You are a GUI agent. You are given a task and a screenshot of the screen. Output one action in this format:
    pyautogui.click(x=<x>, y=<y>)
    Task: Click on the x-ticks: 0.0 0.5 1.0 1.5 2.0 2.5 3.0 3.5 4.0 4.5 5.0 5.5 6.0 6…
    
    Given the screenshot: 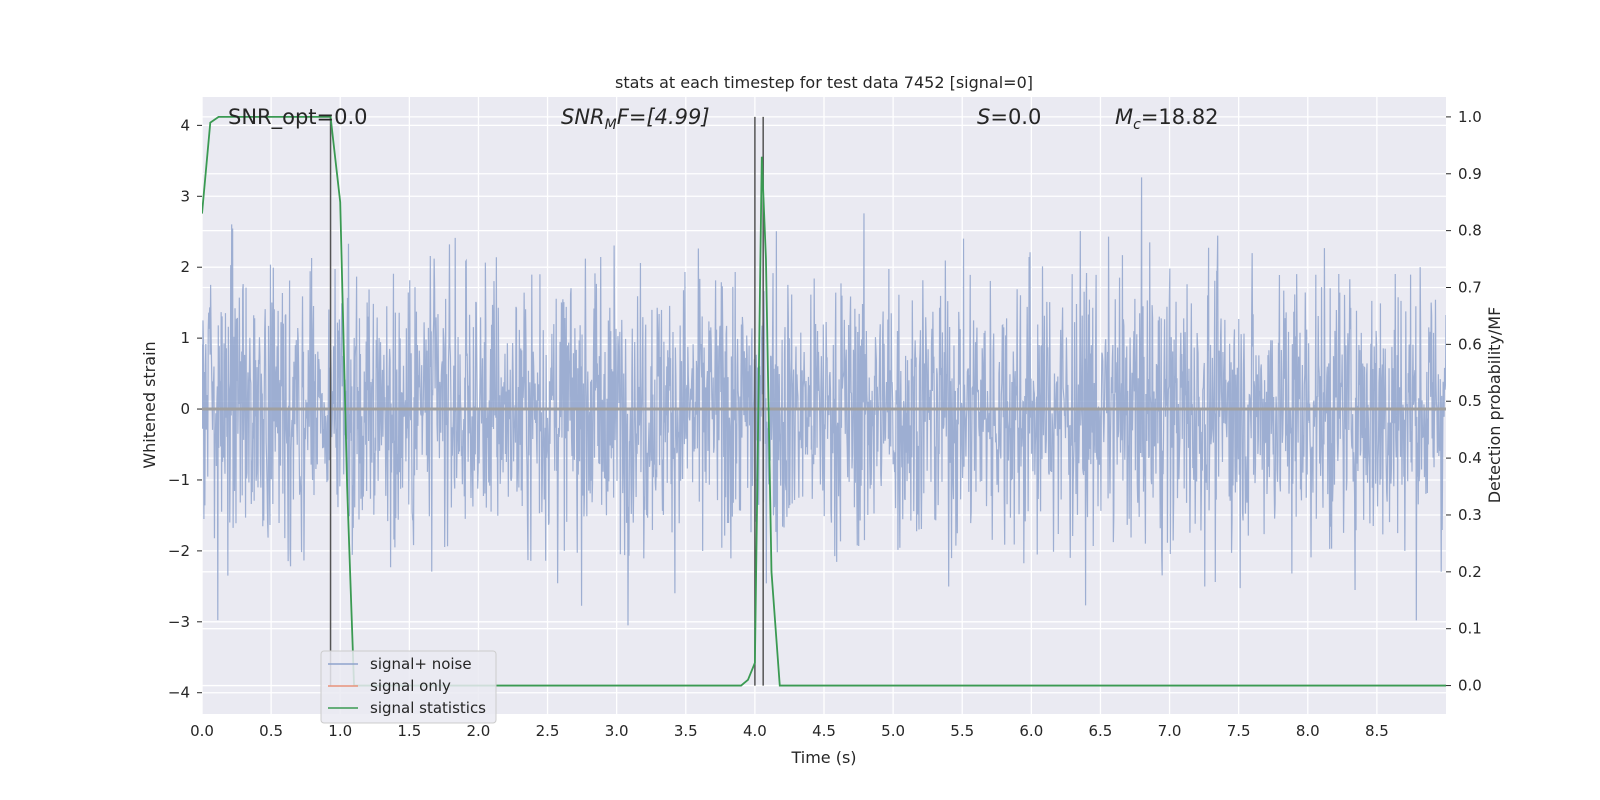 What is the action you would take?
    pyautogui.click(x=789, y=731)
    